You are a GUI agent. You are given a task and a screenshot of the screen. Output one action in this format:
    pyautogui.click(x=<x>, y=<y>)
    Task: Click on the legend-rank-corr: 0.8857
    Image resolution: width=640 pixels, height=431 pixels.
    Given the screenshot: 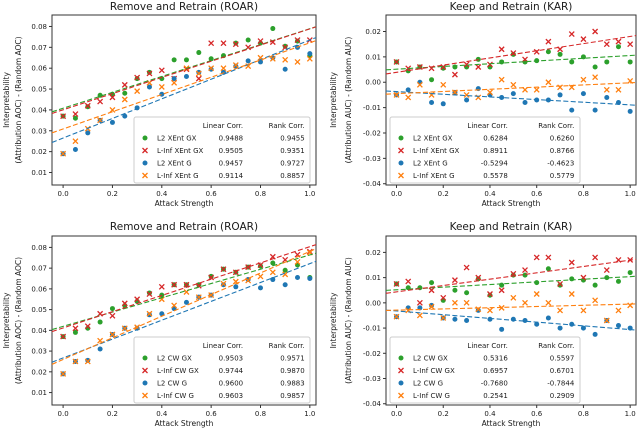 What is the action you would take?
    pyautogui.click(x=292, y=176)
    